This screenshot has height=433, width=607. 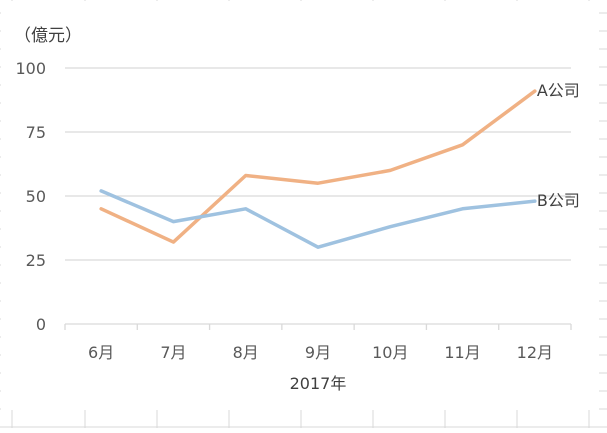 I want to click on y-tick-label: 75, so click(x=36, y=132).